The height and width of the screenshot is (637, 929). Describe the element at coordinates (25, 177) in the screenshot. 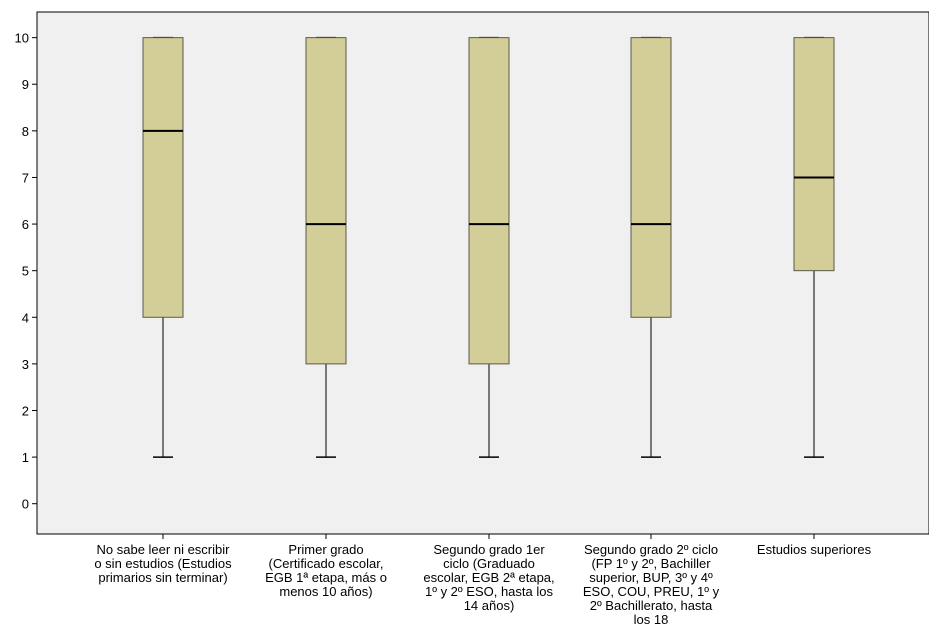

I see `y-tick-label: 7` at that location.